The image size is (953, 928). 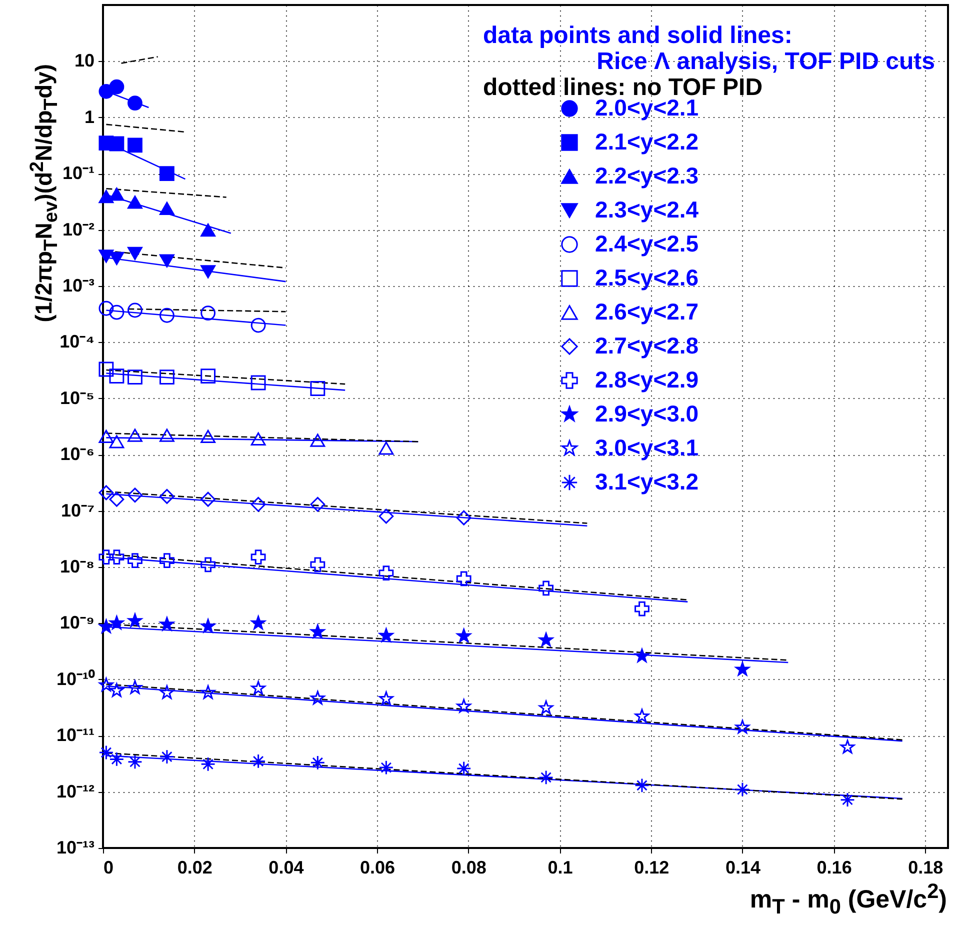 I want to click on y-tick-label: 10⁻¹³, so click(x=75, y=848).